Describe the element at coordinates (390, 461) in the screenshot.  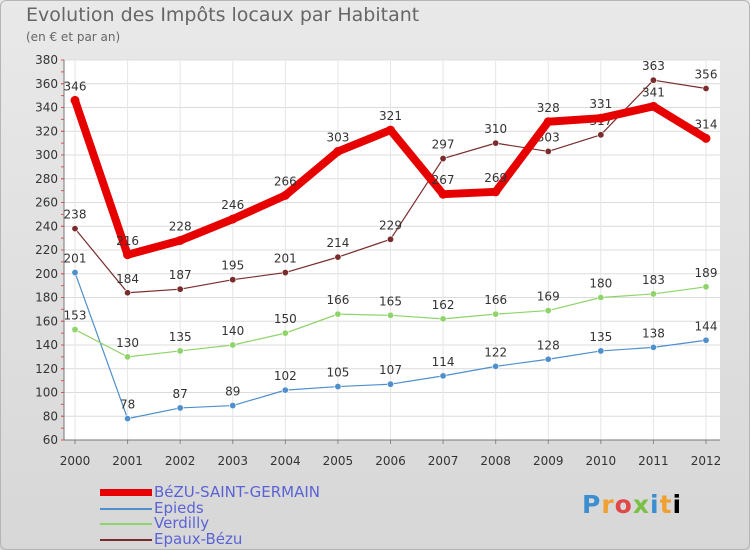
I see `x-tick-label: 2006` at that location.